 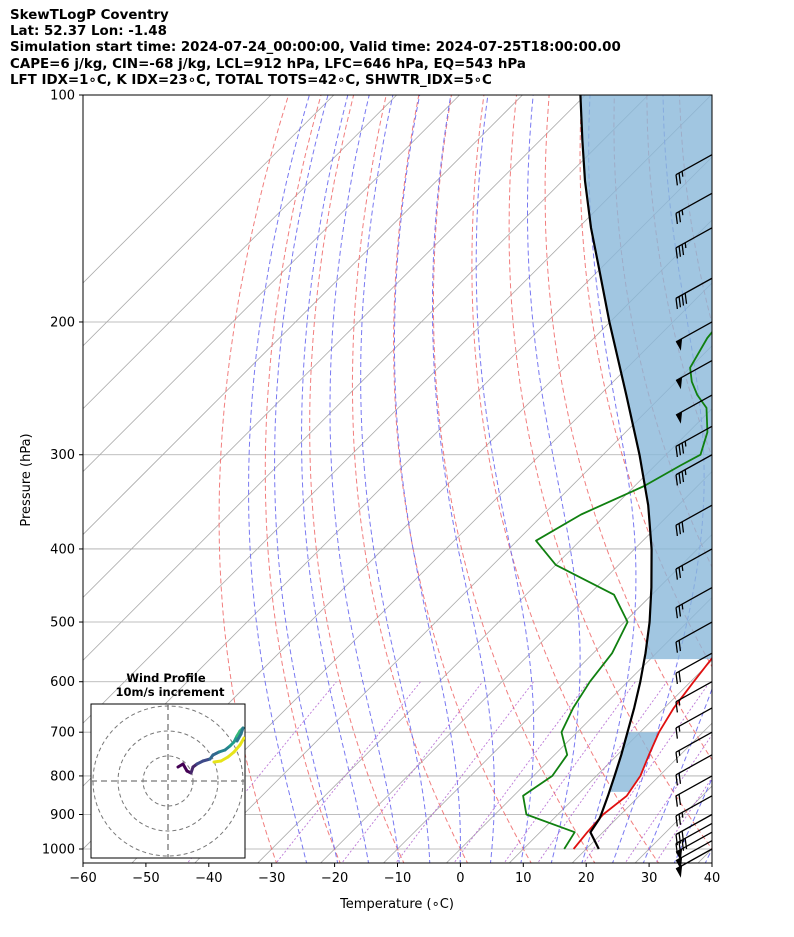 I want to click on x-tick-label: 30, so click(x=649, y=878).